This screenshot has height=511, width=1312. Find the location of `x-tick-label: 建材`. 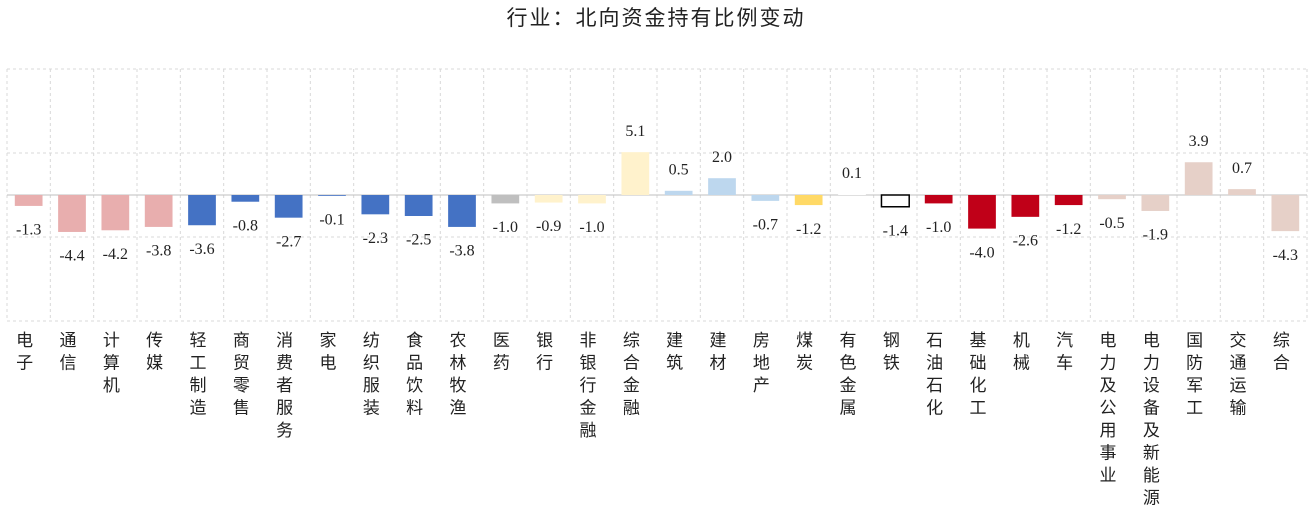

x-tick-label: 建材 is located at coordinates (718, 352).